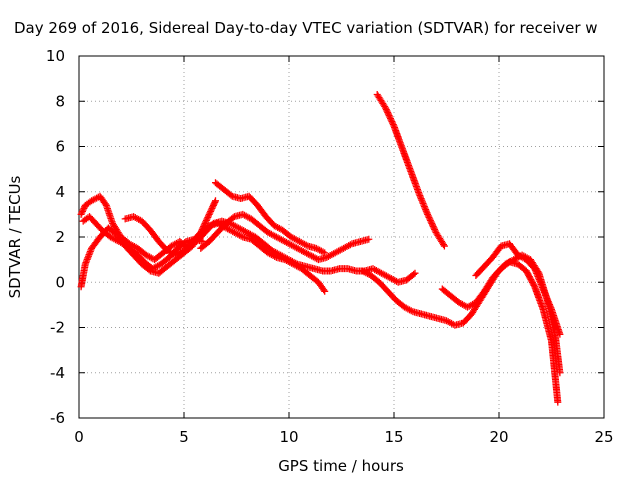 The image size is (640, 480). What do you see at coordinates (79, 437) in the screenshot?
I see `x-tick-label: 0` at bounding box center [79, 437].